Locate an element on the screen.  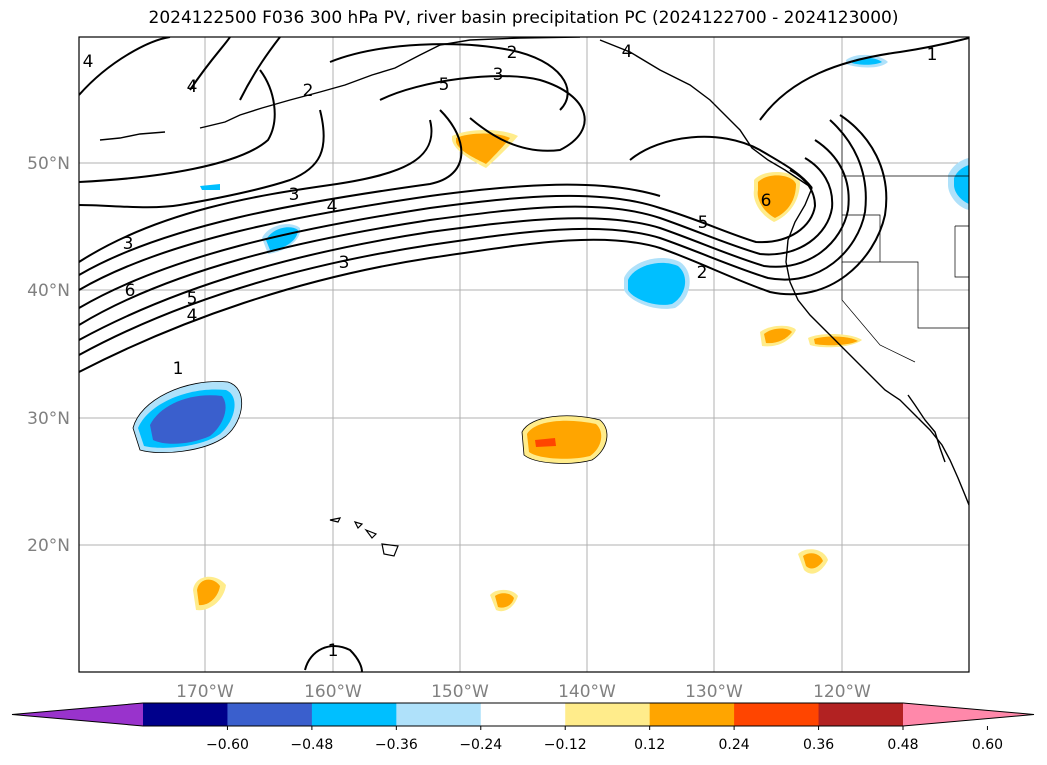
lon-label: 140°W is located at coordinates (587, 692).